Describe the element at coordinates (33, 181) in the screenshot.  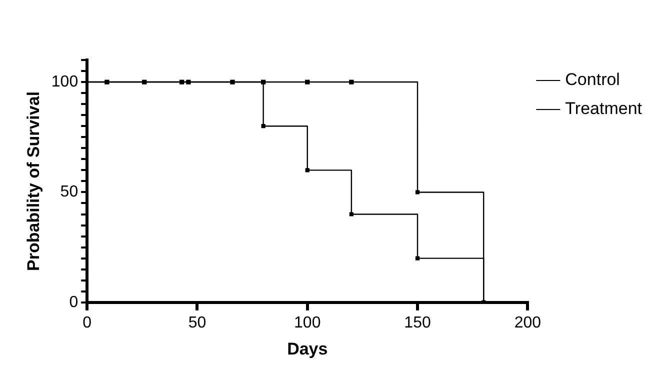
I see `y-axis-title: Probability of Survival` at that location.